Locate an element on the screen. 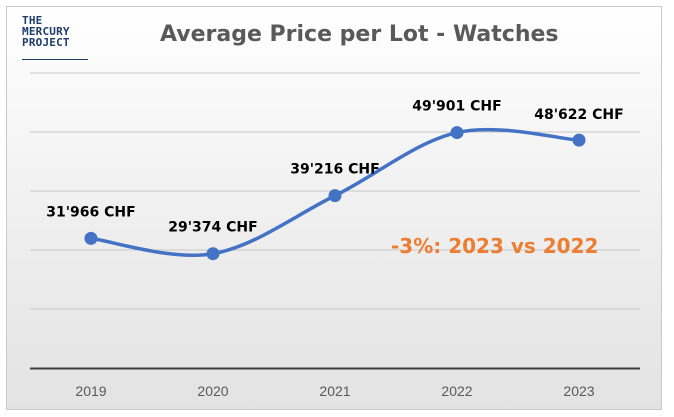  logo-line-2: MERCURY is located at coordinates (46, 31).